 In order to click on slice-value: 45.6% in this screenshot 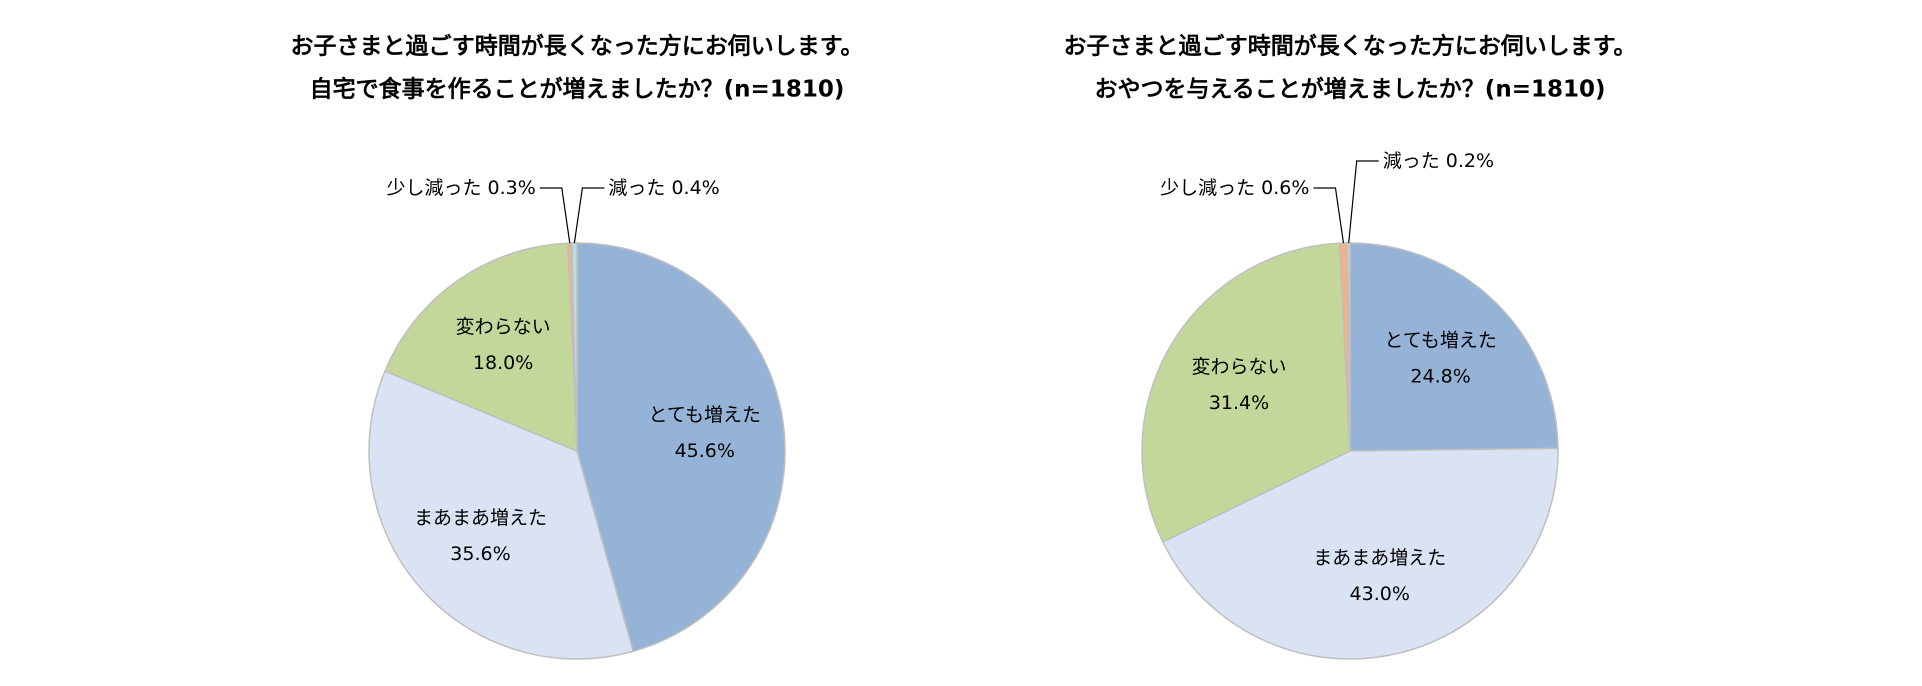, I will do `click(705, 451)`.